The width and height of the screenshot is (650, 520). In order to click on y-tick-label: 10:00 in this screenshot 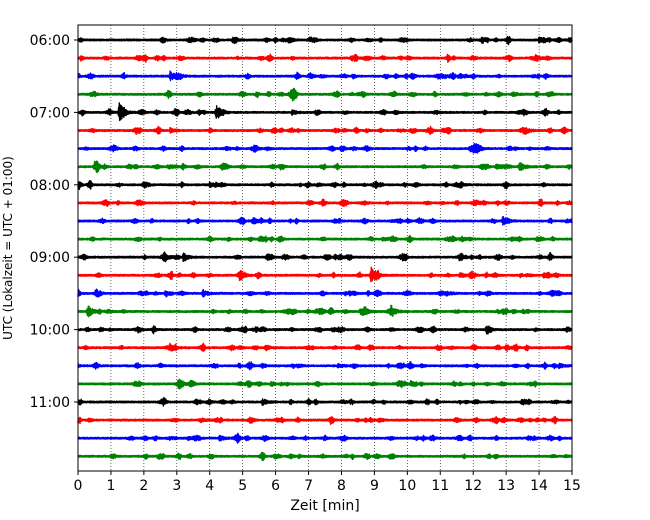, I will do `click(50, 331)`.